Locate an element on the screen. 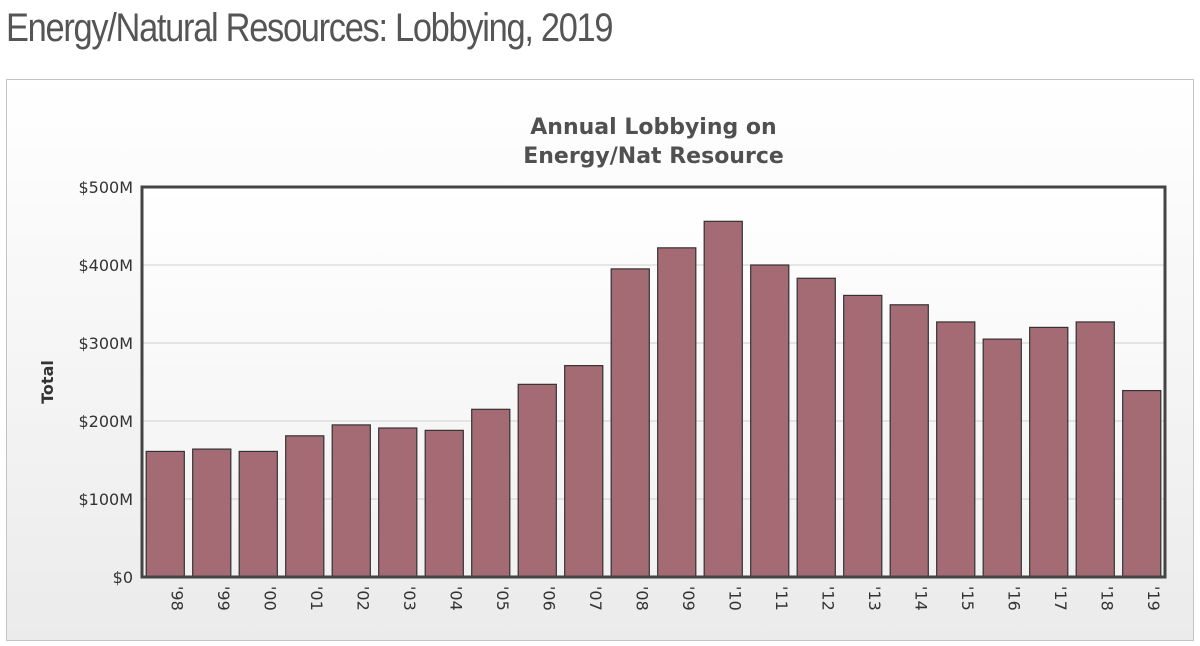  x-tick-label: '15 is located at coordinates (967, 598).